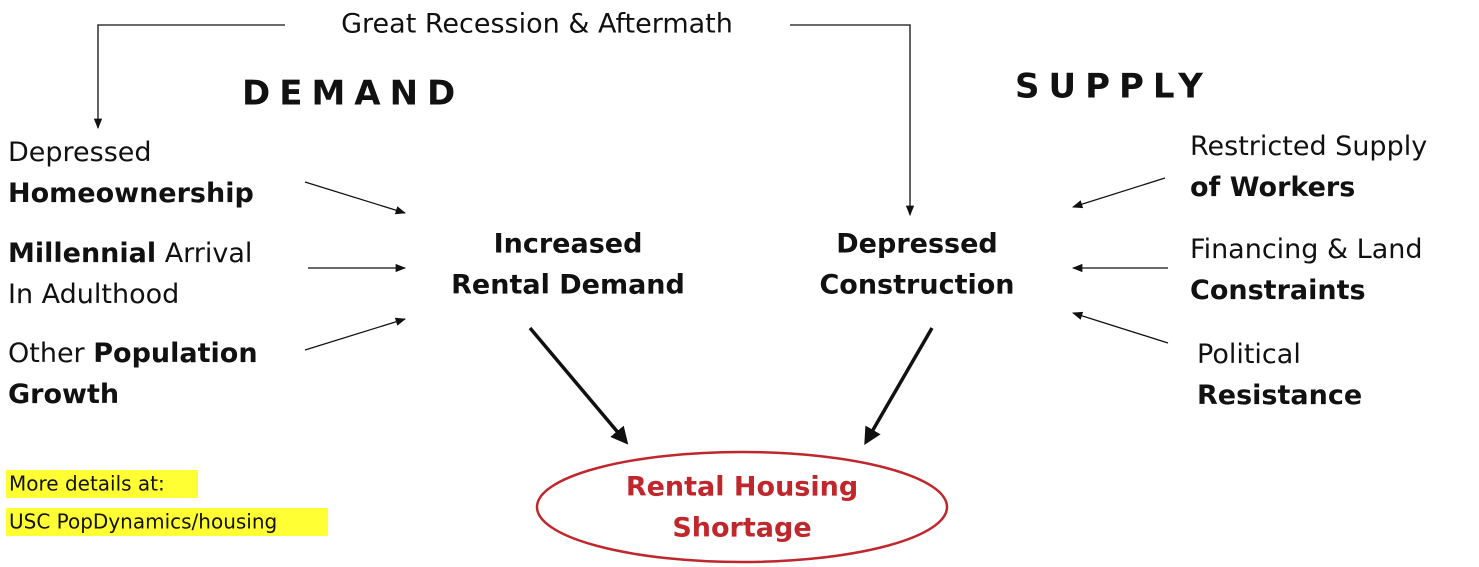 Image resolution: width=1479 pixels, height=567 pixels. Describe the element at coordinates (353, 94) in the screenshot. I see `demand-heading: DEMAND` at that location.